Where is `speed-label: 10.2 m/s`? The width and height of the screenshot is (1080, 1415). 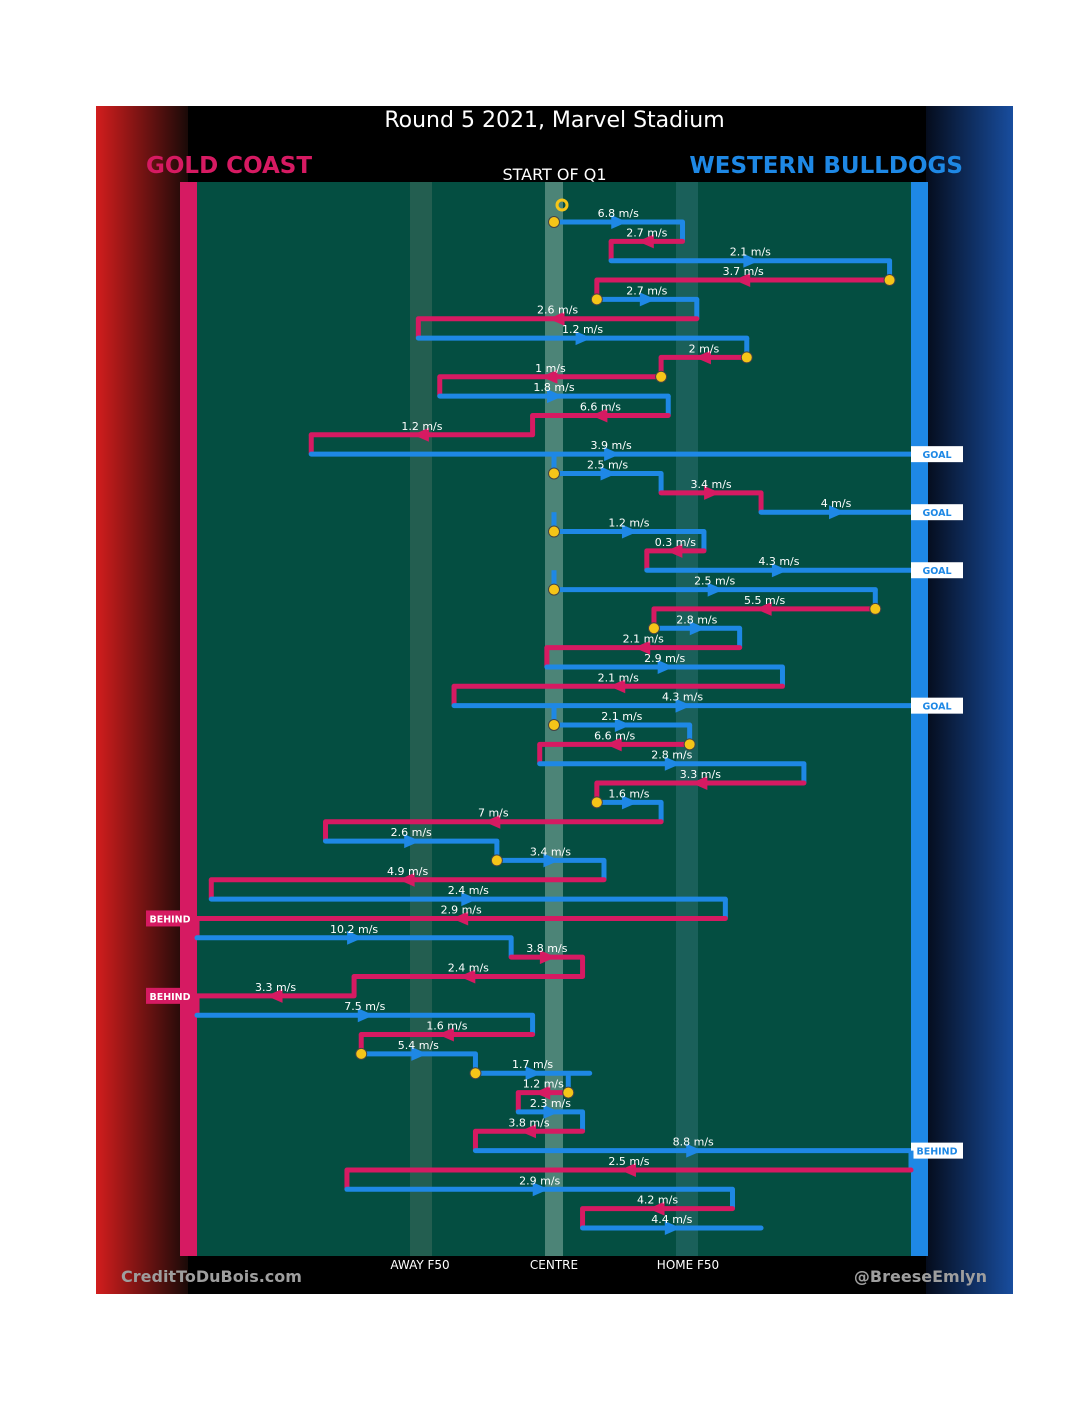
speed-label: 10.2 m/s is located at coordinates (354, 929).